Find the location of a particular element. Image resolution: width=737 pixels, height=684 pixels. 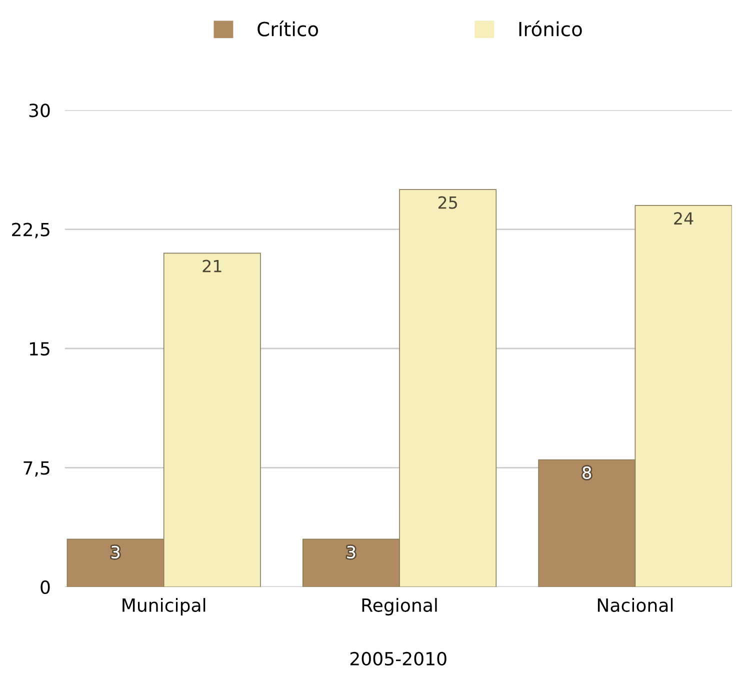

y-tick-label: 7,5 is located at coordinates (37, 469).